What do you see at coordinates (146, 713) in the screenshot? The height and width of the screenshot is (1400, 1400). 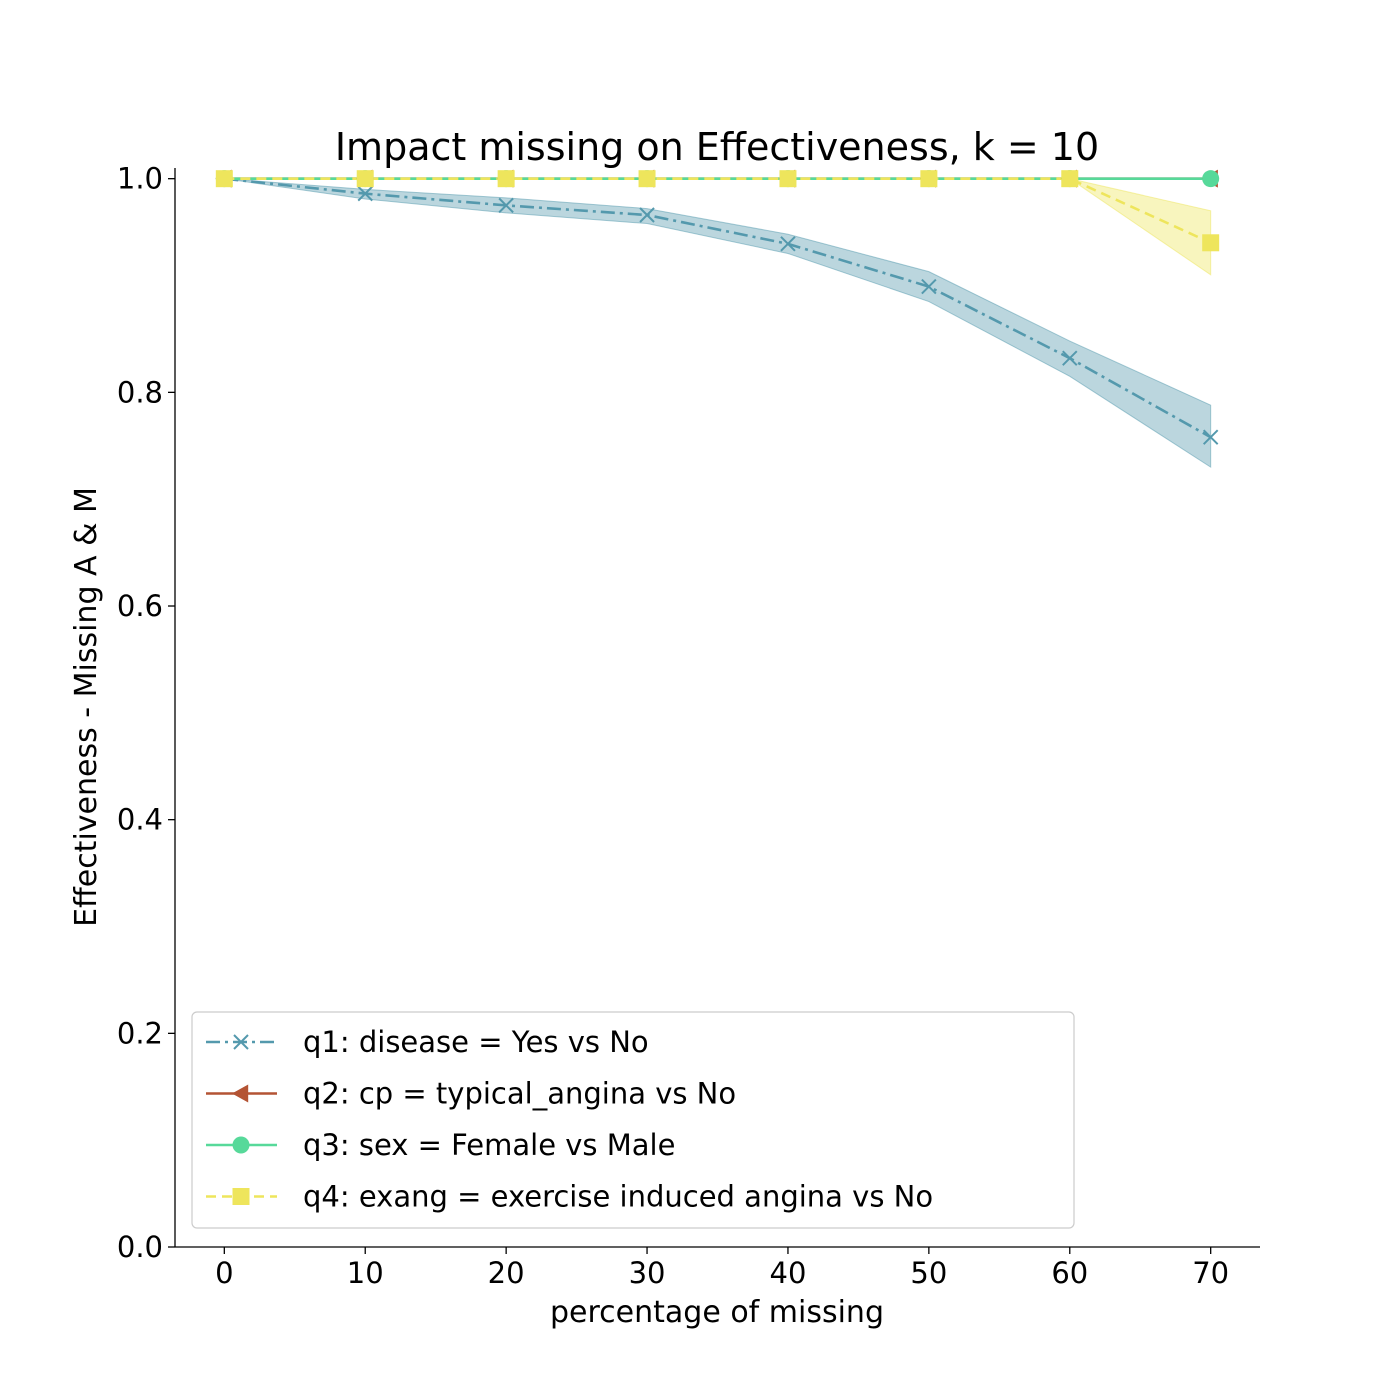 I see `y-ticks: 0.0 0.2 0.4 0.6 0.8 1.0` at bounding box center [146, 713].